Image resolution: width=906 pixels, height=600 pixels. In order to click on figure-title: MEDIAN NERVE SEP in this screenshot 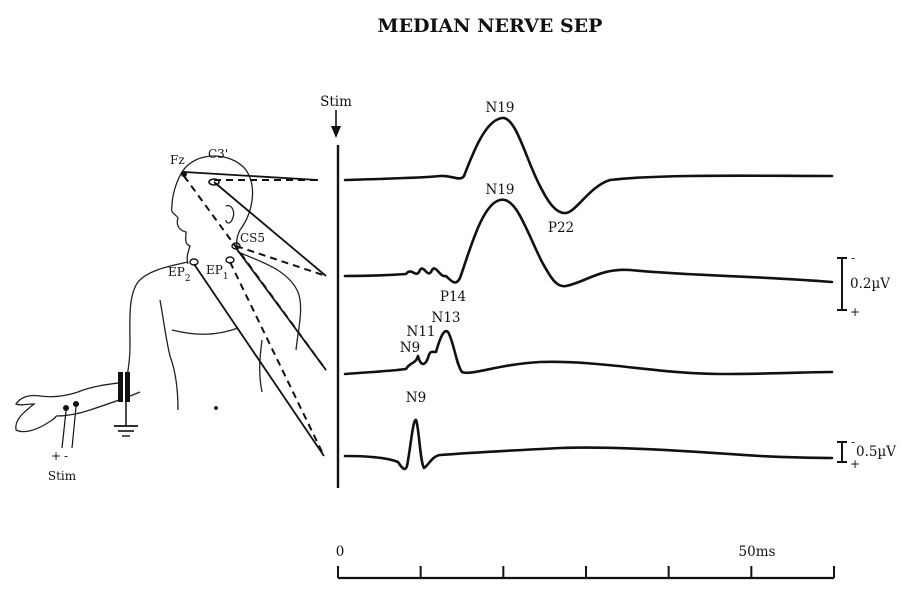, I will do `click(490, 26)`.